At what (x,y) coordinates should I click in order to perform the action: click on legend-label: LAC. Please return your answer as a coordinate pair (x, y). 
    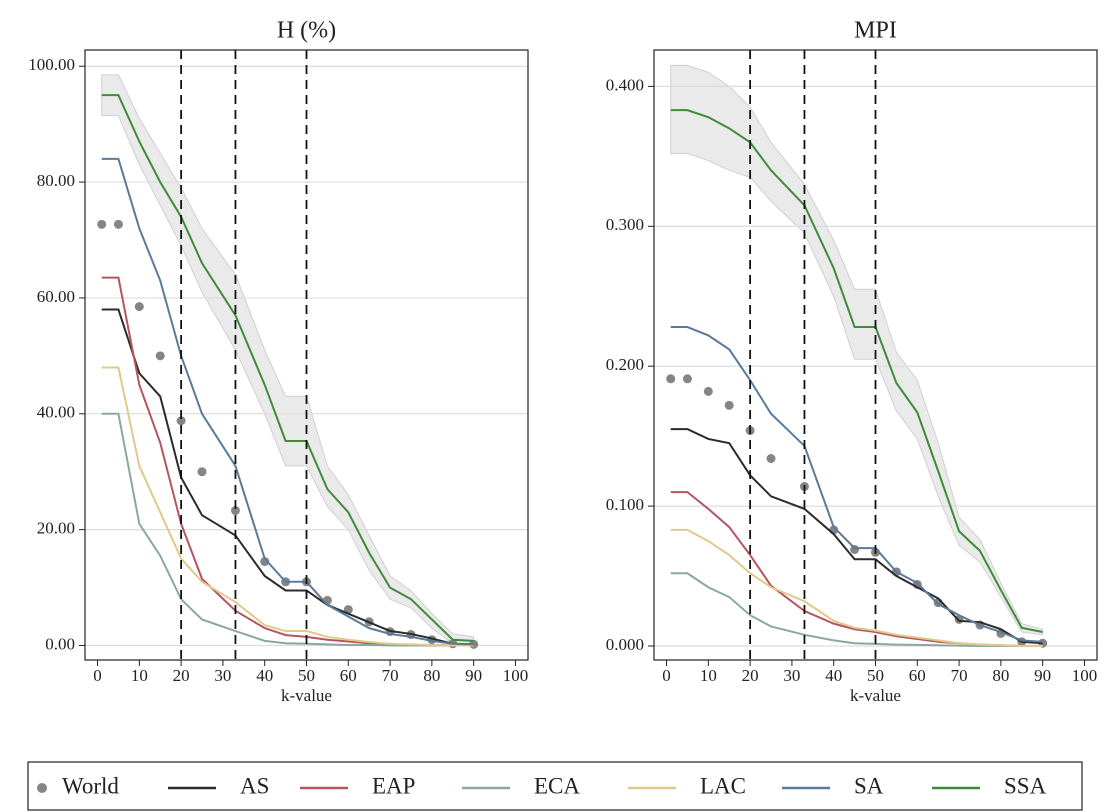
    Looking at the image, I should click on (723, 785).